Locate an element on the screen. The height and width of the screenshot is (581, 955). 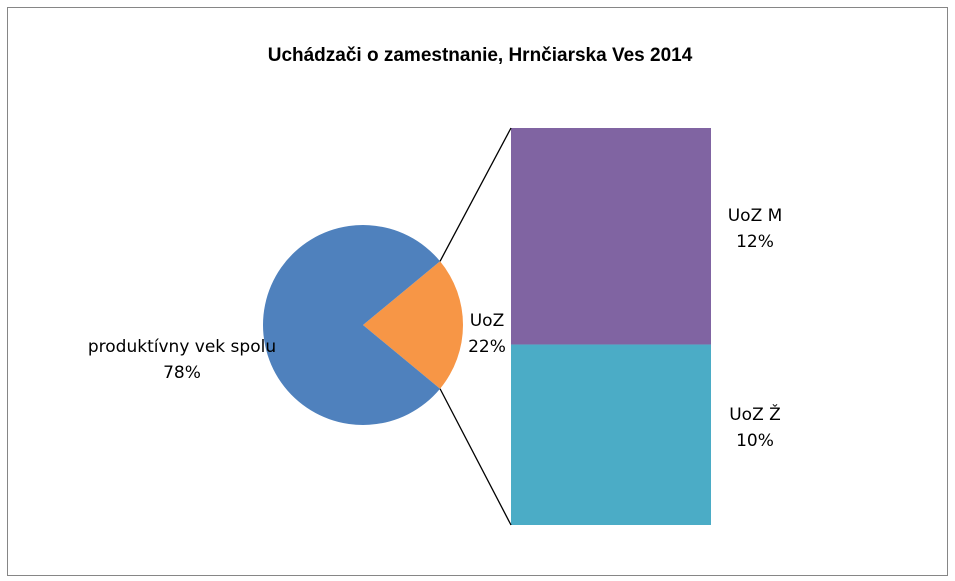
label-category: UoZ Ž is located at coordinates (755, 414).